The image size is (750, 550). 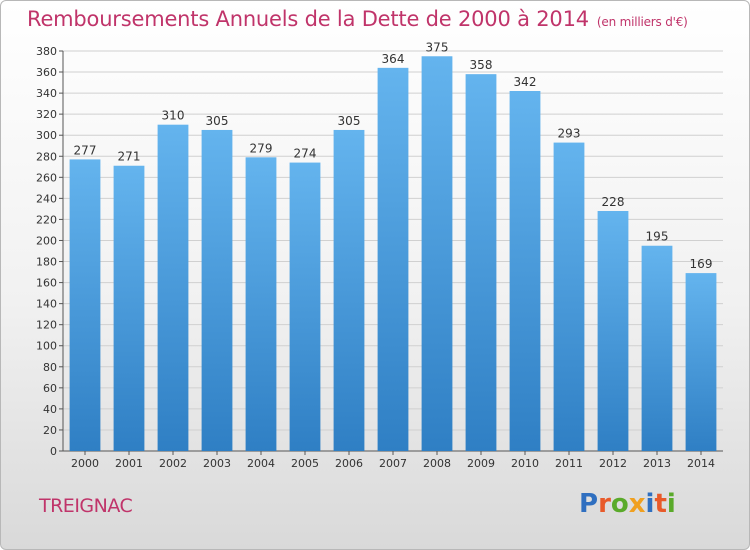 What do you see at coordinates (481, 262) in the screenshot?
I see `bar-2009` at bounding box center [481, 262].